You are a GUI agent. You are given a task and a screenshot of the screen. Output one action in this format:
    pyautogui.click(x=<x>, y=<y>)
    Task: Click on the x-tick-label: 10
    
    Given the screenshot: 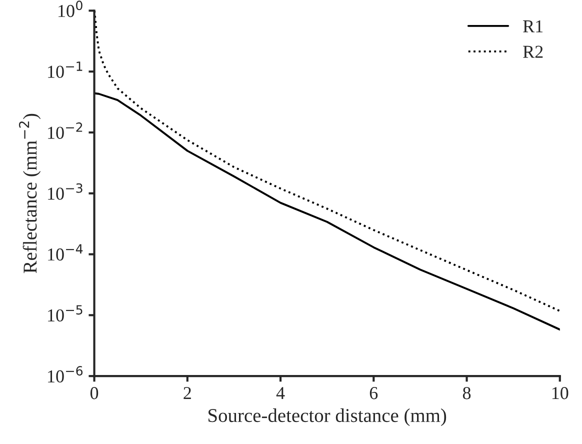 What is the action you would take?
    pyautogui.click(x=560, y=393)
    